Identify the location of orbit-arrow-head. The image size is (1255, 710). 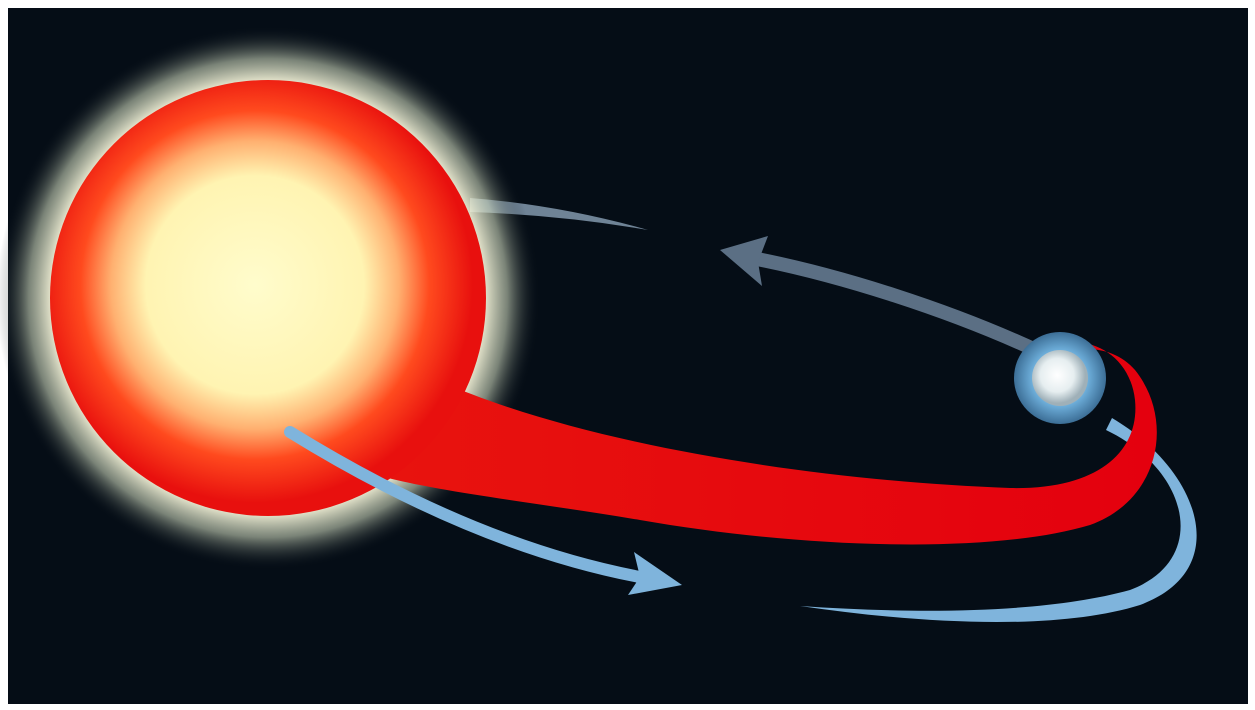
(744, 261).